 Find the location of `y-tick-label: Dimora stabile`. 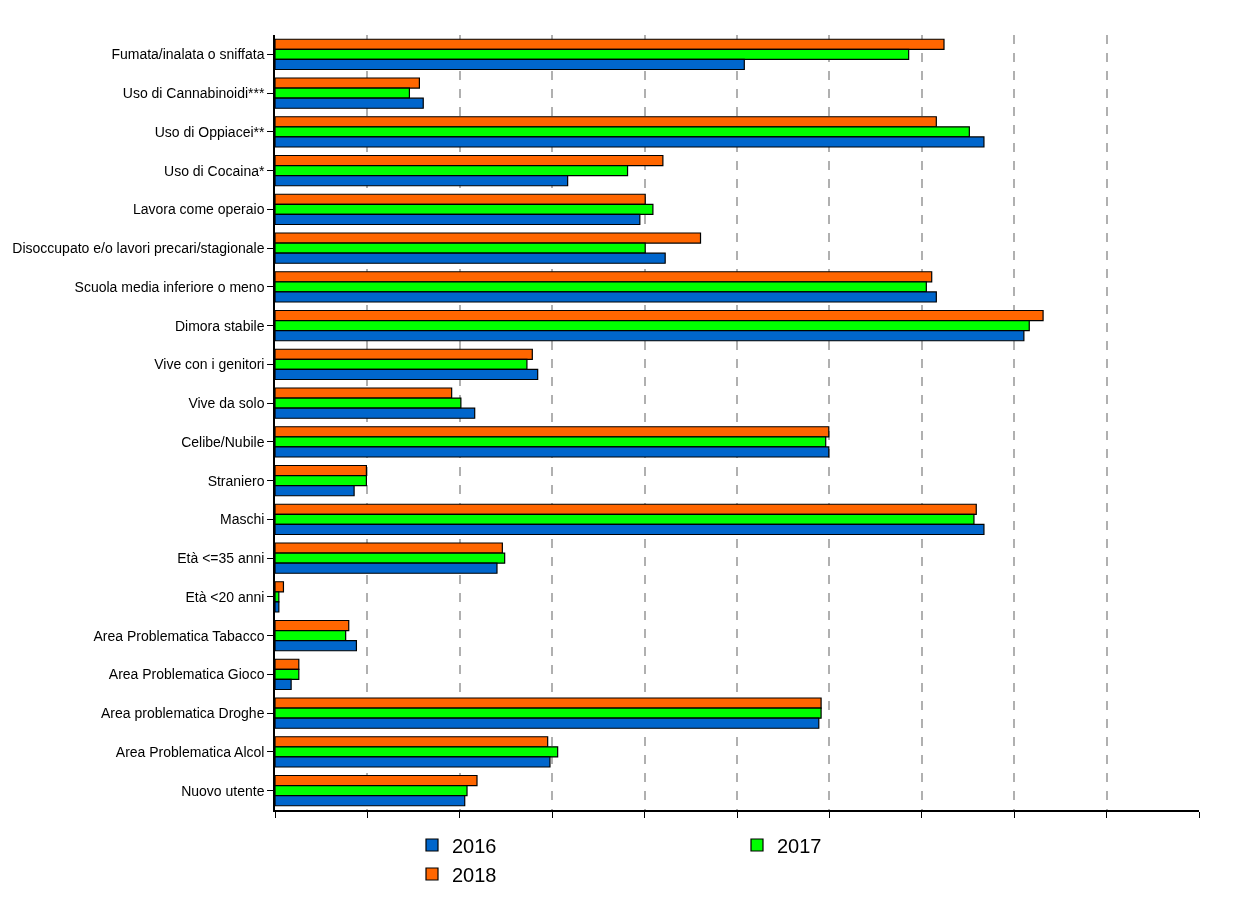

y-tick-label: Dimora stabile is located at coordinates (219, 325).